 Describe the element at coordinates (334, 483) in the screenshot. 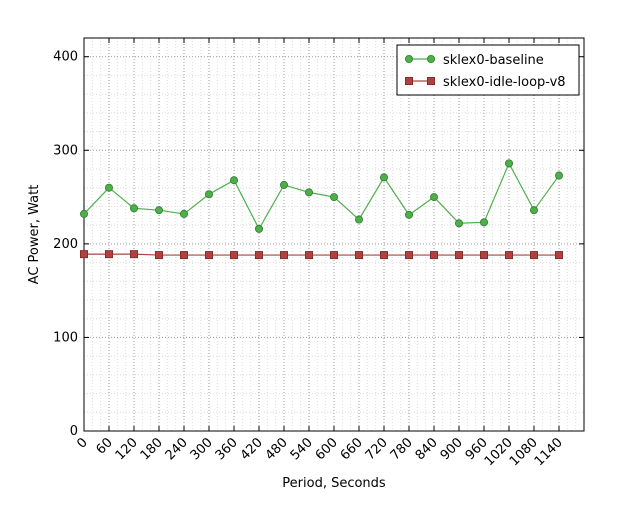

I see `x-axis-title: Period, Seconds` at that location.